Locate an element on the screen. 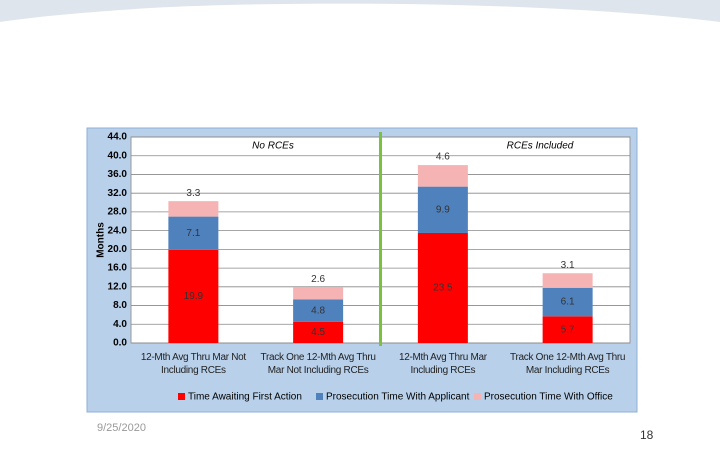  legend-label: Prosecution Time With Applicant is located at coordinates (398, 397).